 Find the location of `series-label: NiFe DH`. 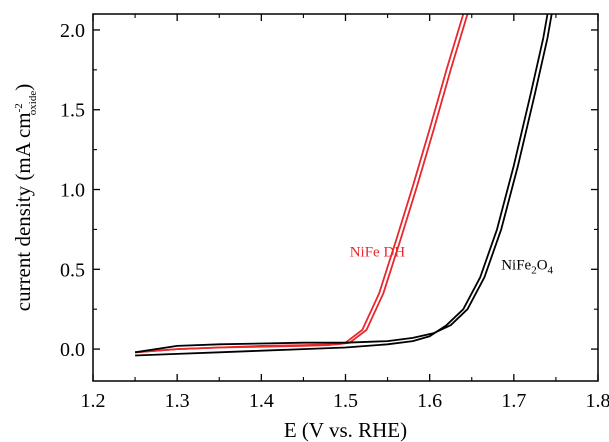

series-label: NiFe DH is located at coordinates (378, 253).